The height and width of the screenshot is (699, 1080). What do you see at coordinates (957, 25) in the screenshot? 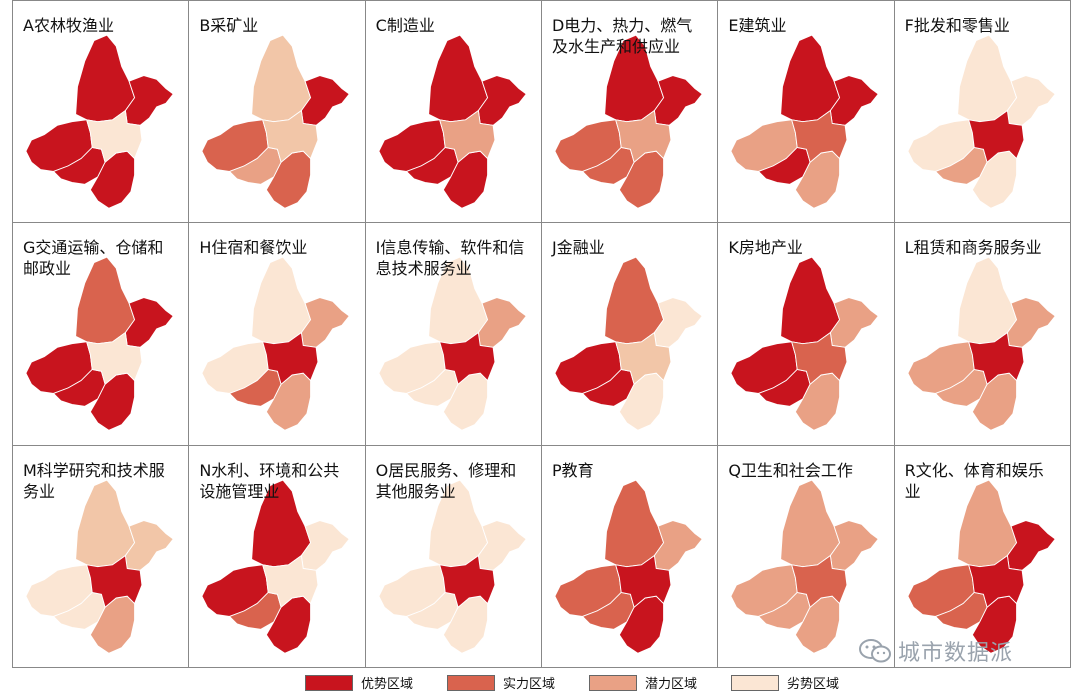
I see `panel-title: F批发和零售业` at bounding box center [957, 25].